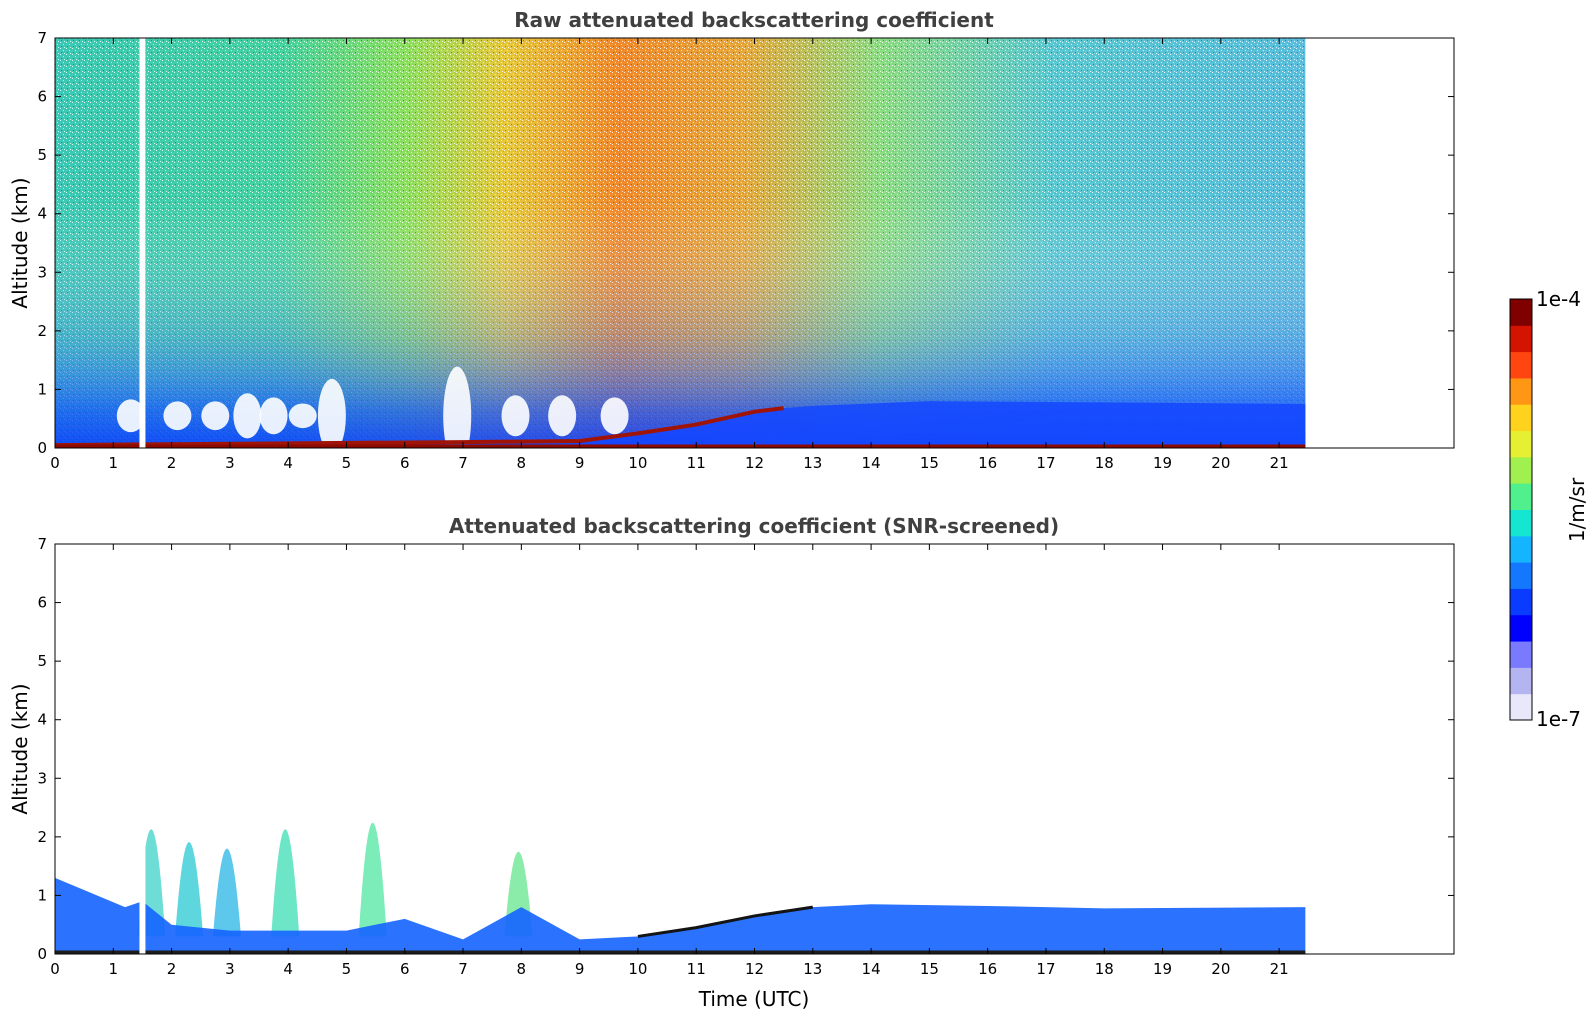 The width and height of the screenshot is (1595, 1020). What do you see at coordinates (522, 969) in the screenshot?
I see `x-tick-label: 8` at bounding box center [522, 969].